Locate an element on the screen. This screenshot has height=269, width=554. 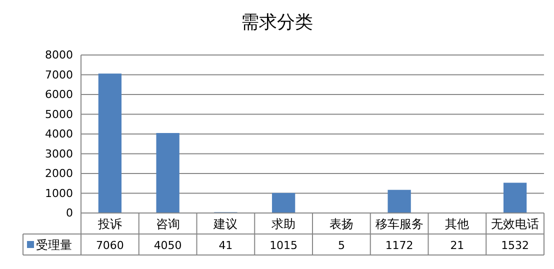
x-tick-label: 求助 is located at coordinates (284, 224).